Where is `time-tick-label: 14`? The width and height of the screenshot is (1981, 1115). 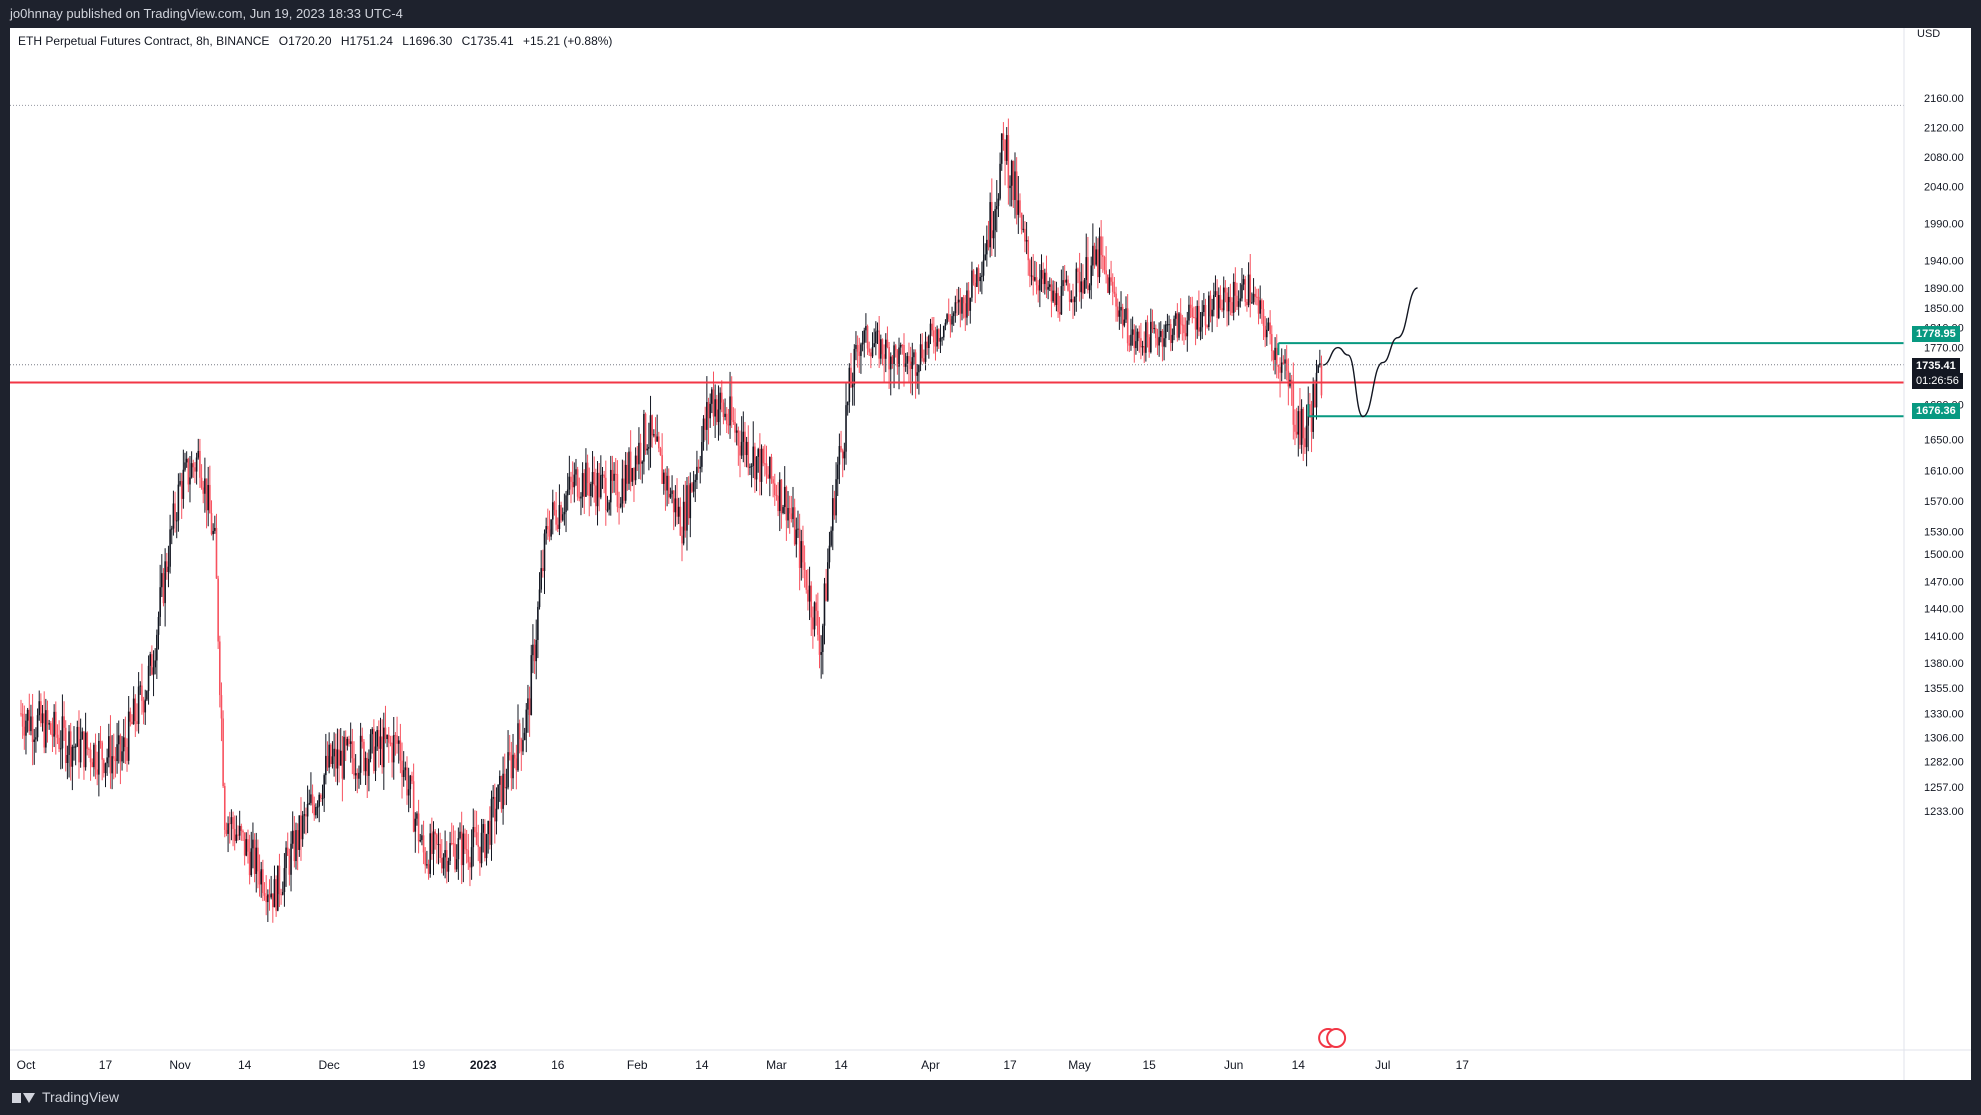
time-tick-label: 14 is located at coordinates (702, 1065).